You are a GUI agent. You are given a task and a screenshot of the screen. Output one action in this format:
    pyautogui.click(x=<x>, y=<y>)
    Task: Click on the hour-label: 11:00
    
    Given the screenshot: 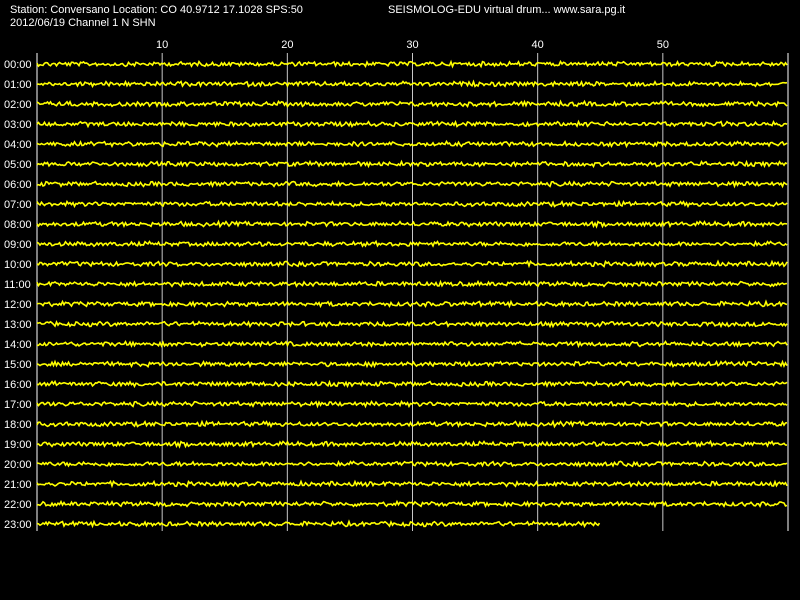 What is the action you would take?
    pyautogui.click(x=17, y=285)
    